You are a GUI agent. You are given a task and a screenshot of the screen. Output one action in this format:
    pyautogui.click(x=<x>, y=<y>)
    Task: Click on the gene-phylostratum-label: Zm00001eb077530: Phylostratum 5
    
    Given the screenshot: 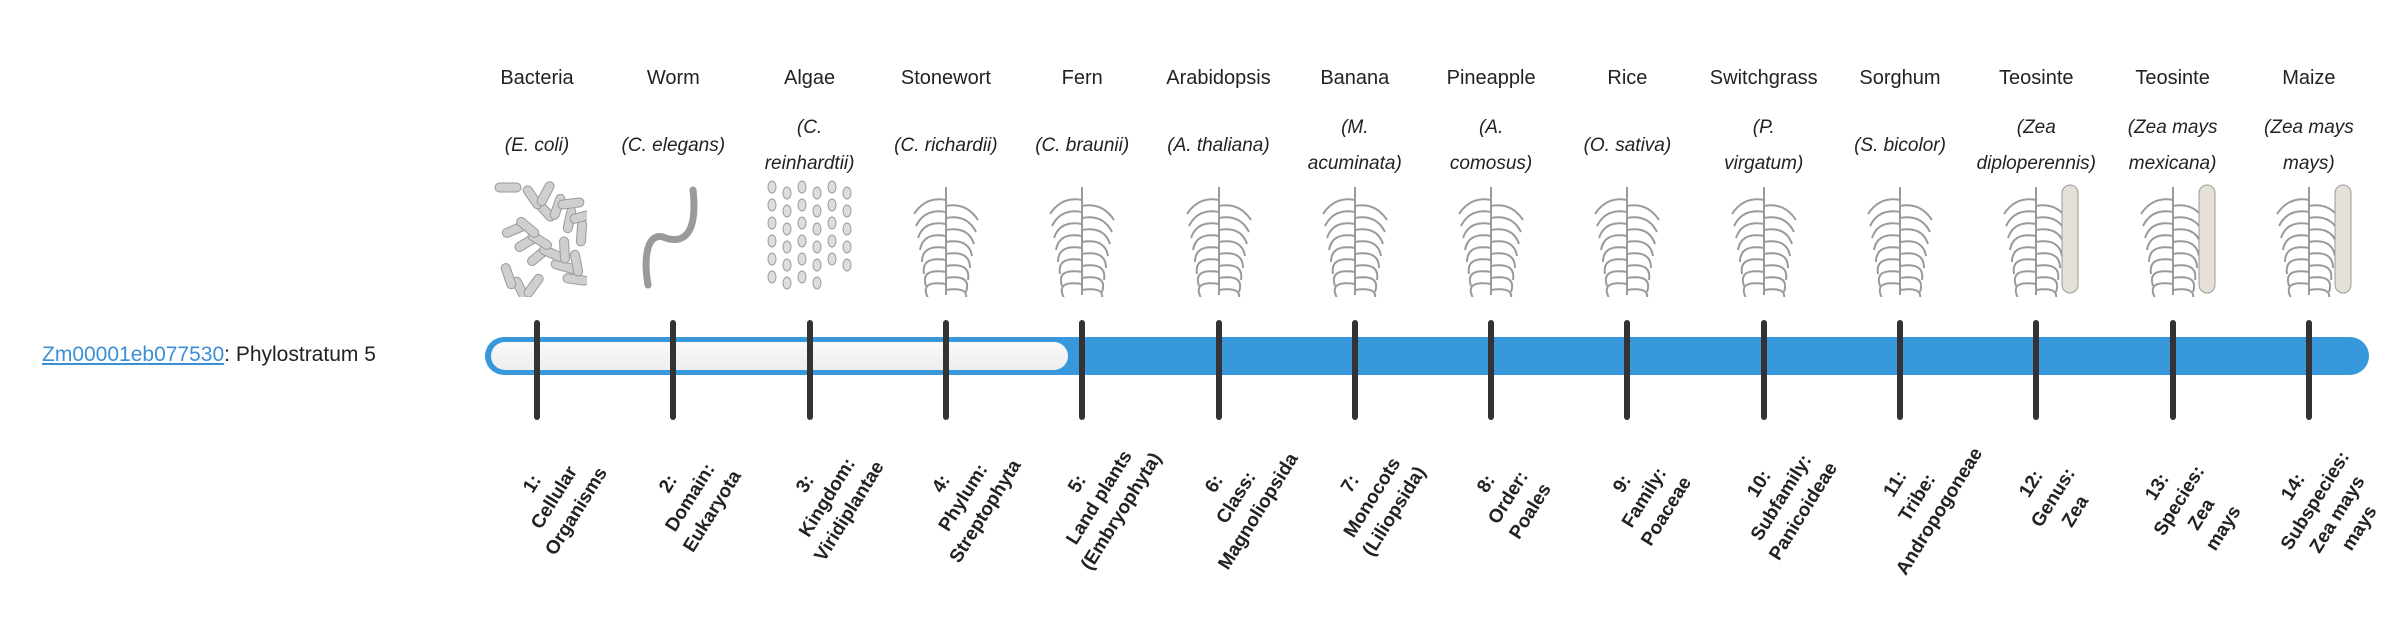 What is the action you would take?
    pyautogui.click(x=209, y=355)
    